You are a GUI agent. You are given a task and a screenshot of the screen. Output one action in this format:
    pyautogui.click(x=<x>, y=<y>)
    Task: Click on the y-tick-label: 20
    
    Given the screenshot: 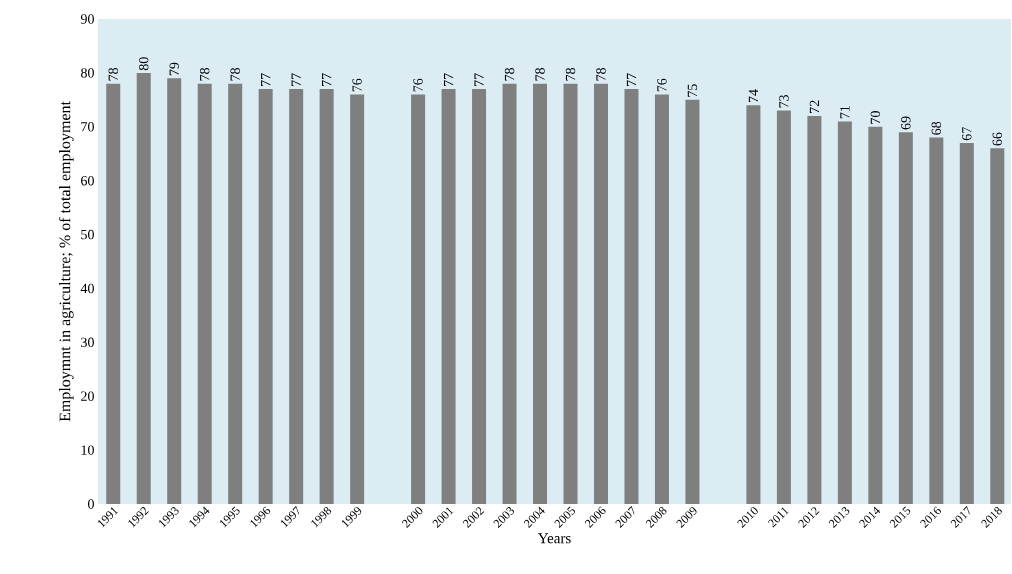 What is the action you would take?
    pyautogui.click(x=87, y=396)
    